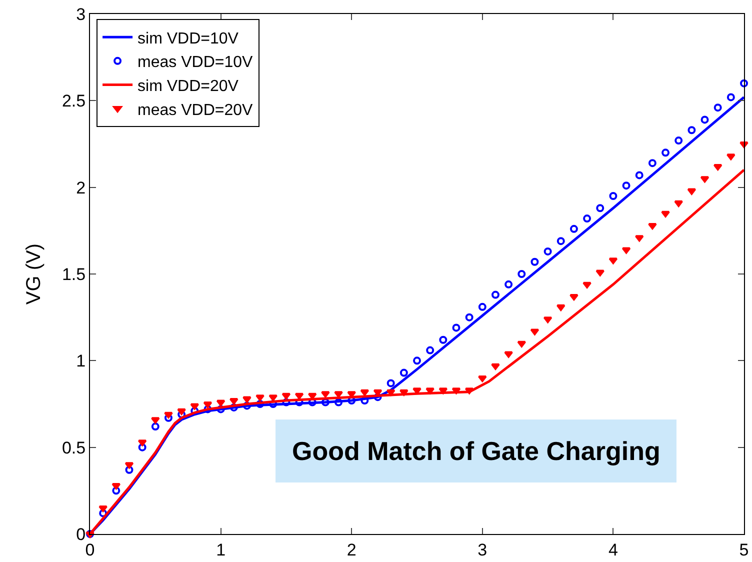  Describe the element at coordinates (351, 550) in the screenshot. I see `x-tick-label: 2` at that location.